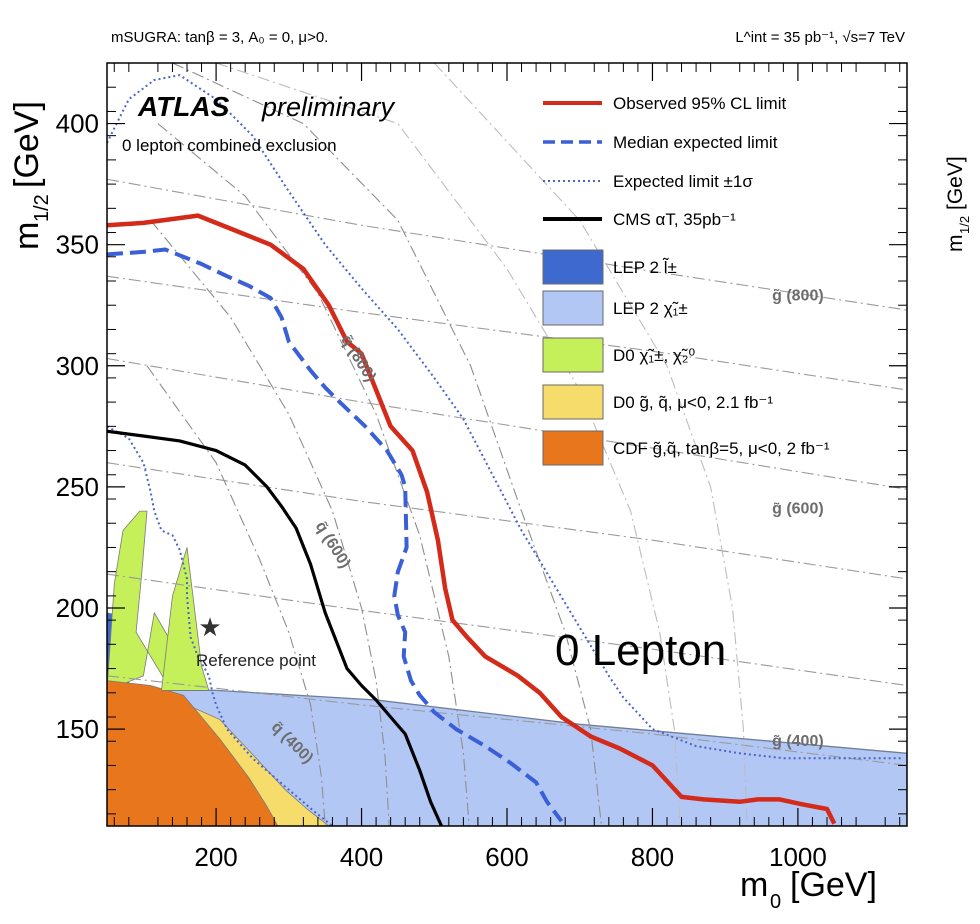 Image resolution: width=980 pixels, height=924 pixels. I want to click on iso-label-1: q̃ (600), so click(333, 545).